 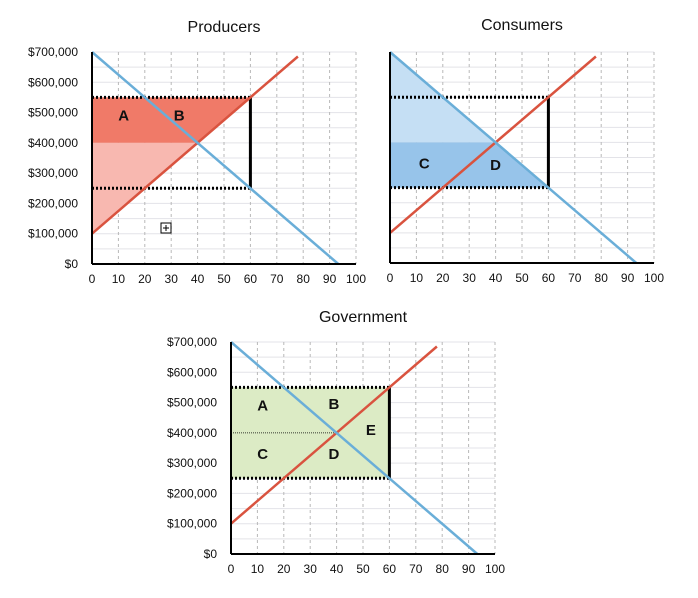 I want to click on chart-title: Consumers, so click(x=522, y=25).